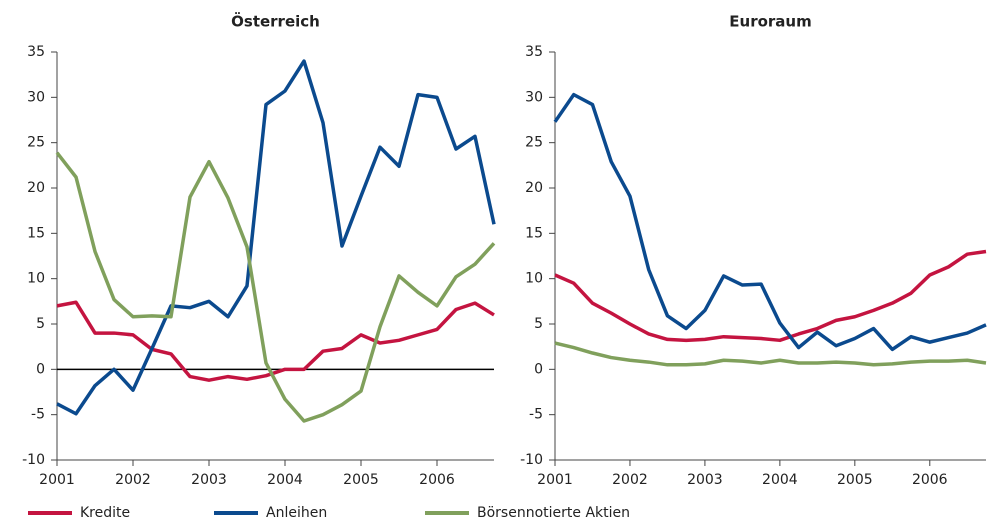  I want to click on legend-label: Kredite, so click(105, 513).